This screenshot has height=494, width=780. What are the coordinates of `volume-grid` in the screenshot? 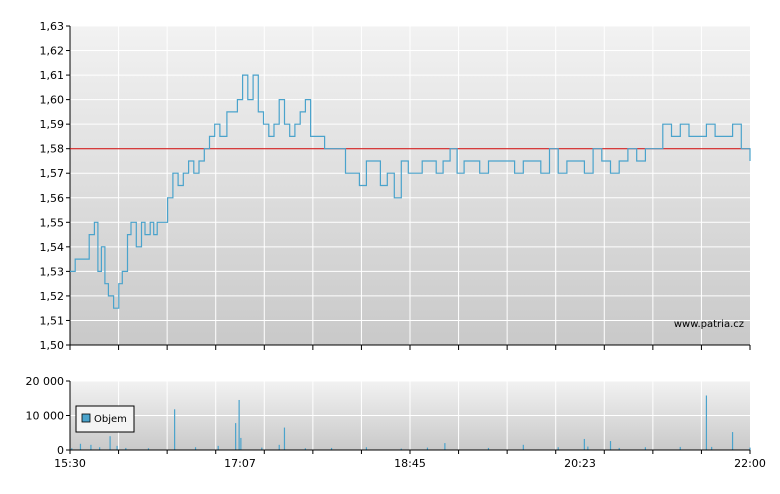 It's located at (410, 415).